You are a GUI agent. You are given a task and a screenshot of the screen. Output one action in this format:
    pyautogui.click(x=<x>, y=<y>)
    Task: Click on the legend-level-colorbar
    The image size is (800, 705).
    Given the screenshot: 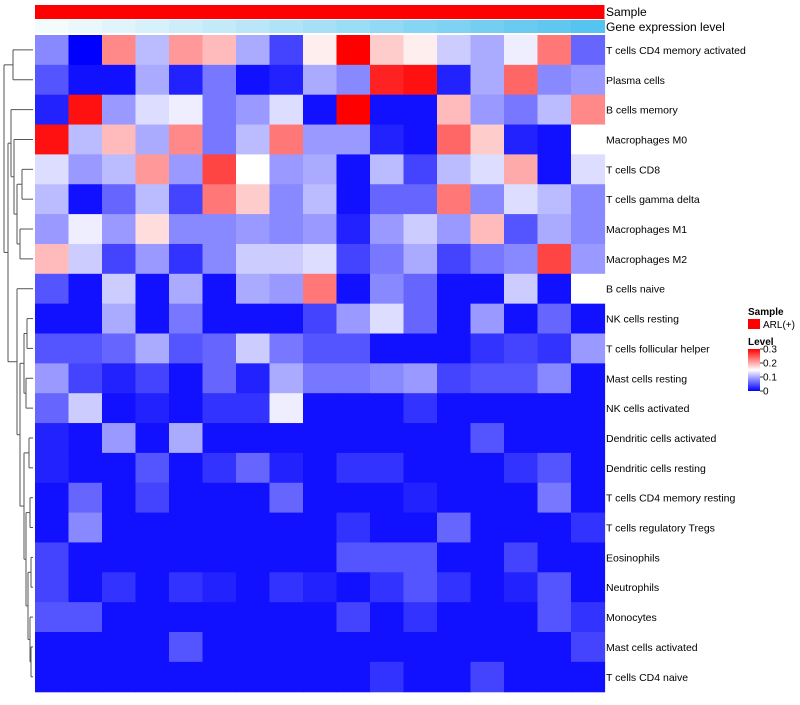 What is the action you would take?
    pyautogui.click(x=754, y=370)
    